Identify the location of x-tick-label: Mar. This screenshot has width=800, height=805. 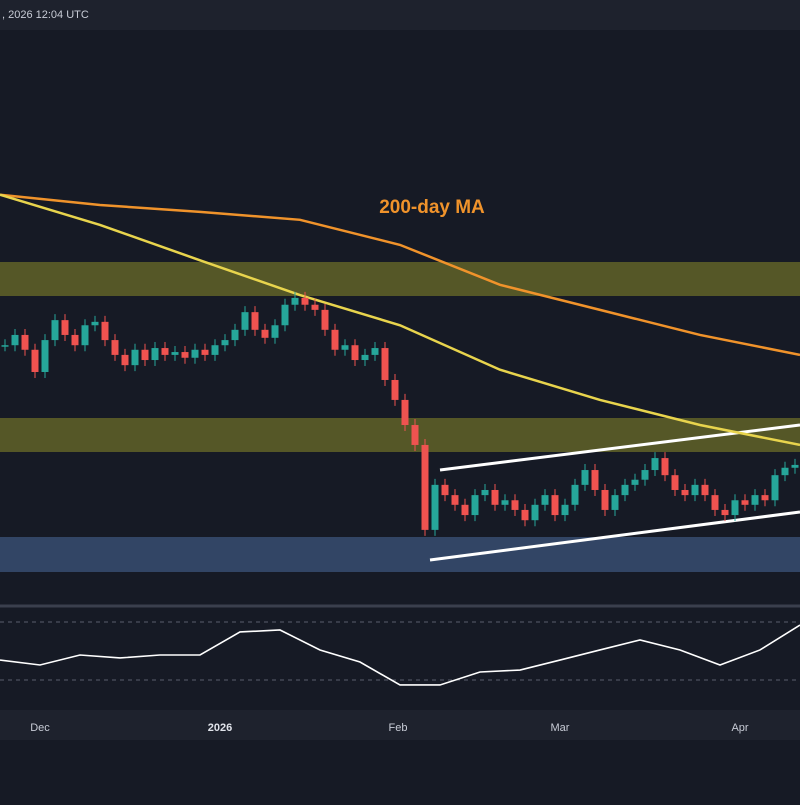
(560, 728).